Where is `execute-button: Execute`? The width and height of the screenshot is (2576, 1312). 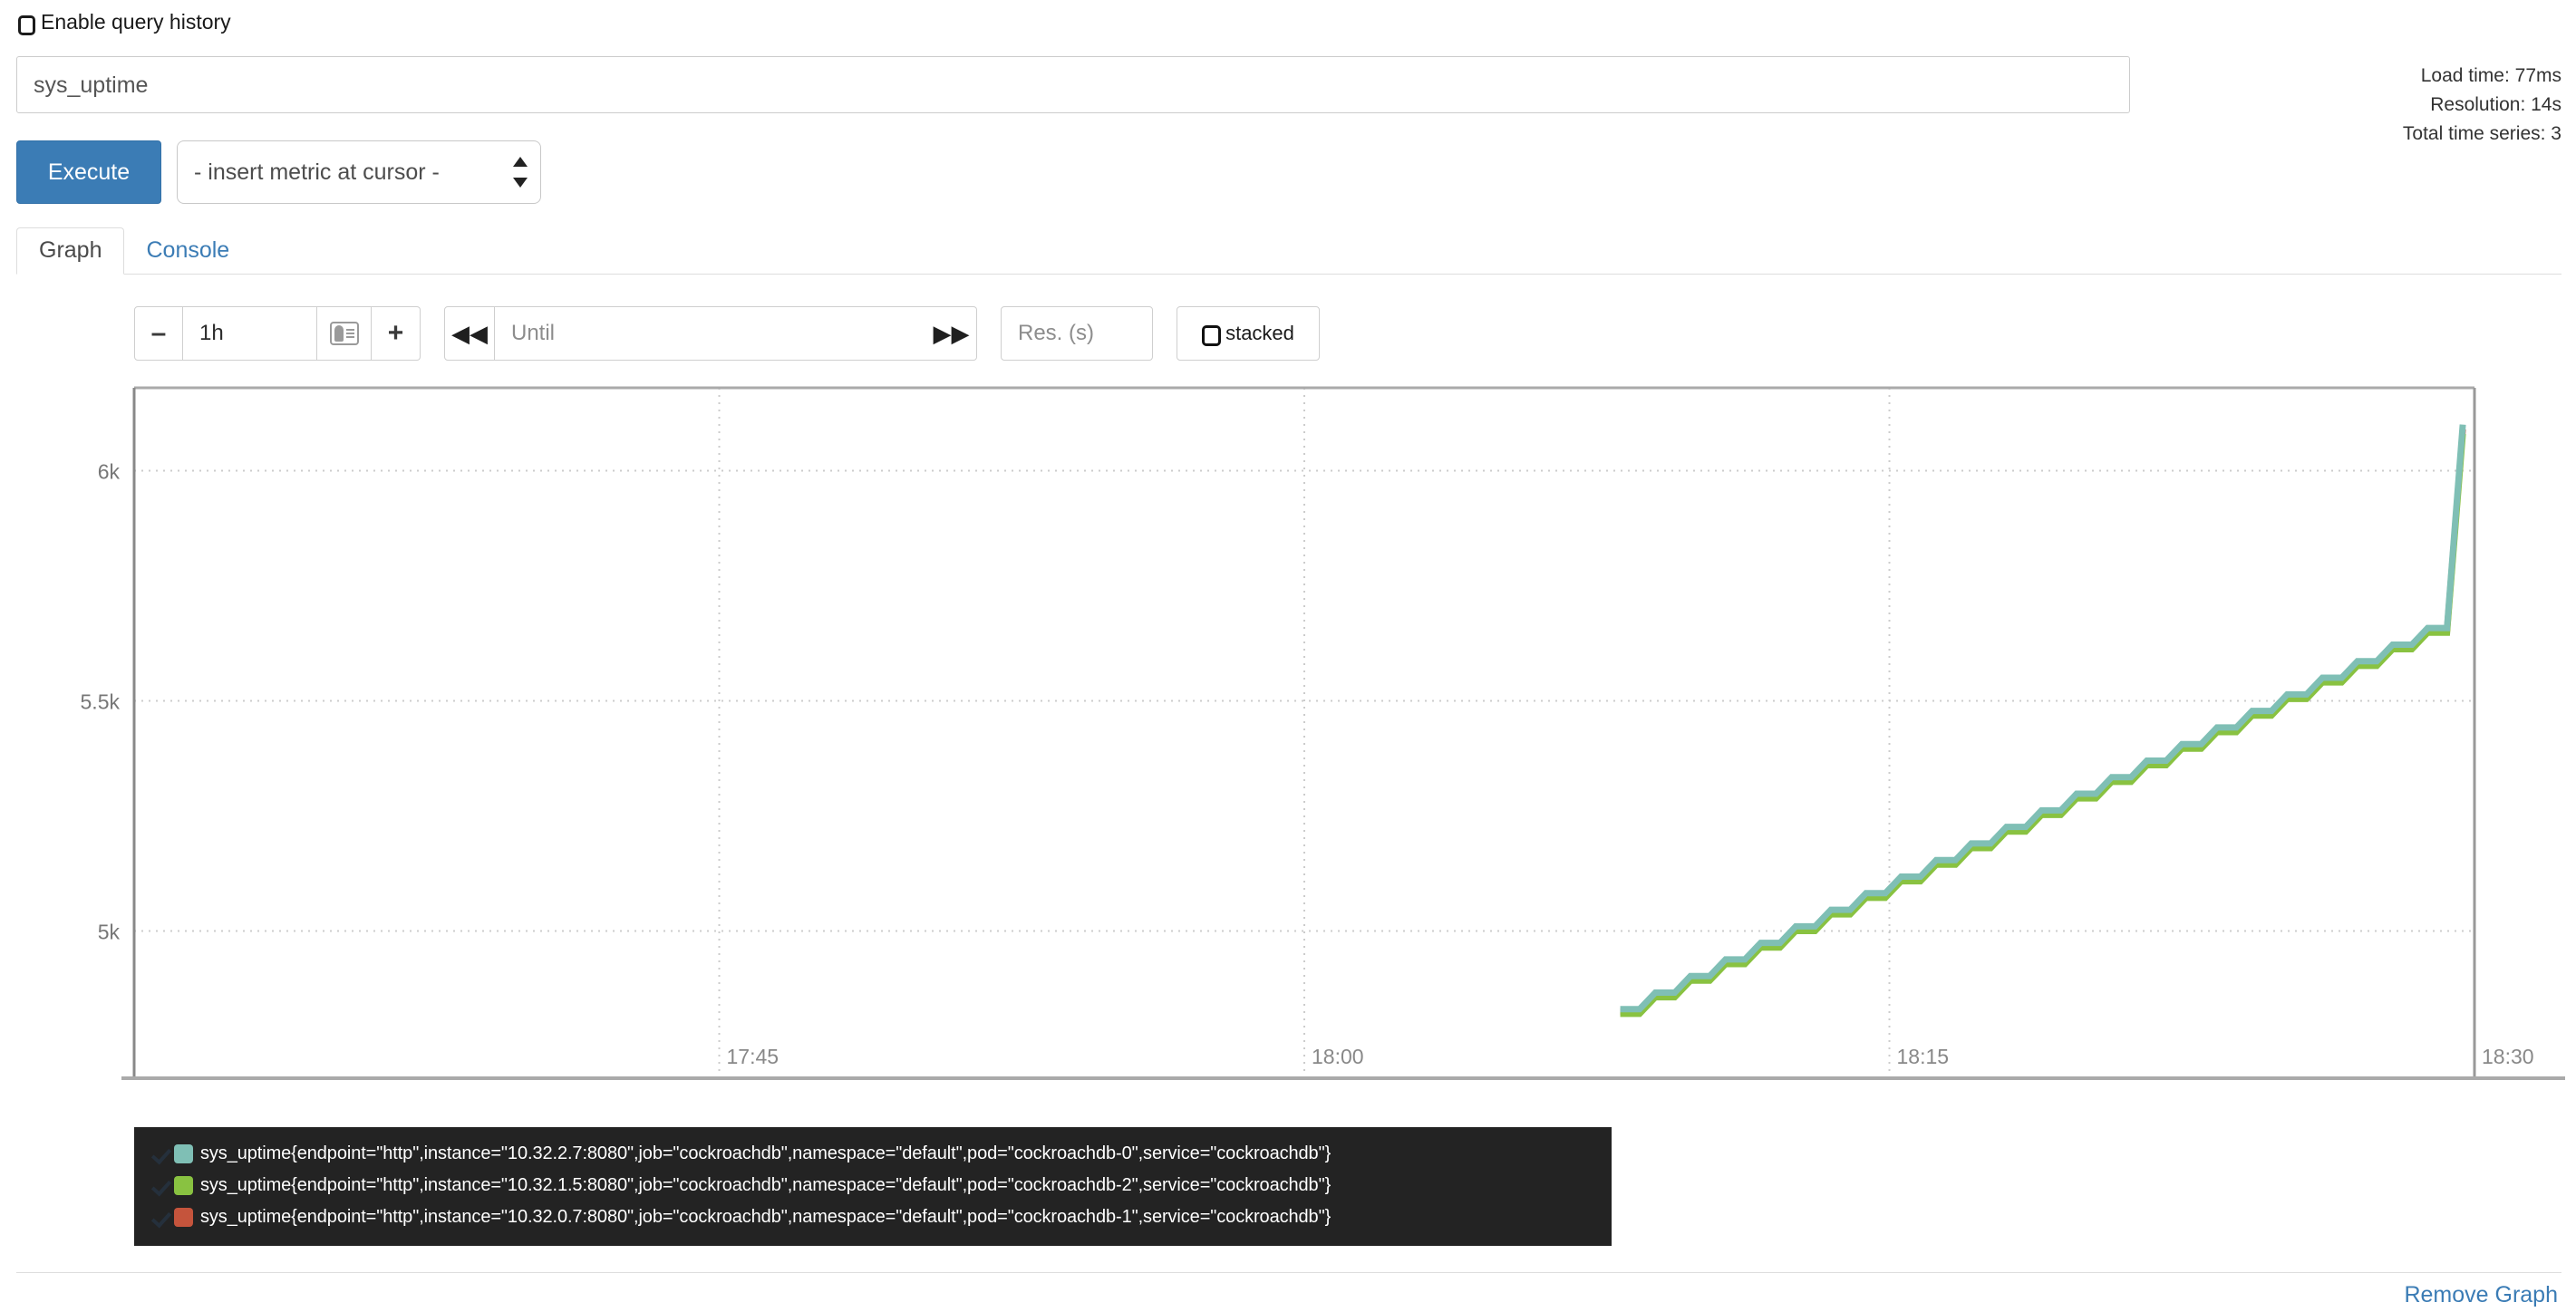
execute-button: Execute is located at coordinates (88, 172).